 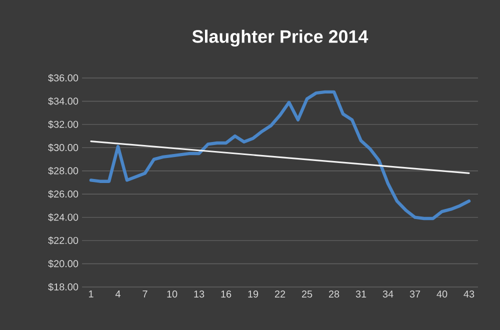 What do you see at coordinates (63, 240) in the screenshot?
I see `y-tick-label: $22.00` at bounding box center [63, 240].